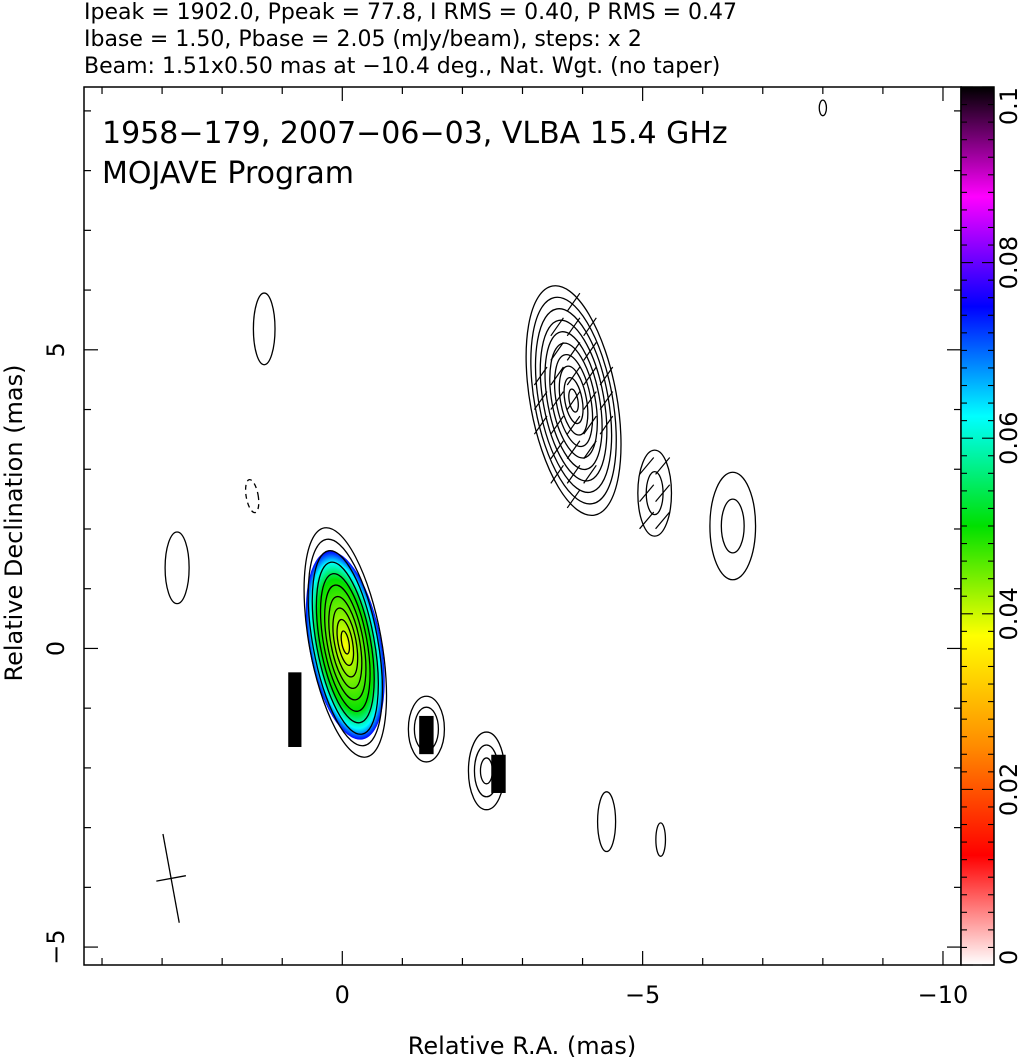 This screenshot has width=1022, height=1060. What do you see at coordinates (56, 648) in the screenshot?
I see `y-tick-label: 0` at bounding box center [56, 648].